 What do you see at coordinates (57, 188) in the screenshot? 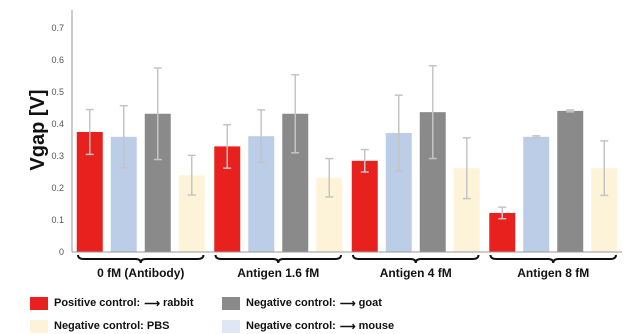
I see `y-tick-label: 0.2` at bounding box center [57, 188].